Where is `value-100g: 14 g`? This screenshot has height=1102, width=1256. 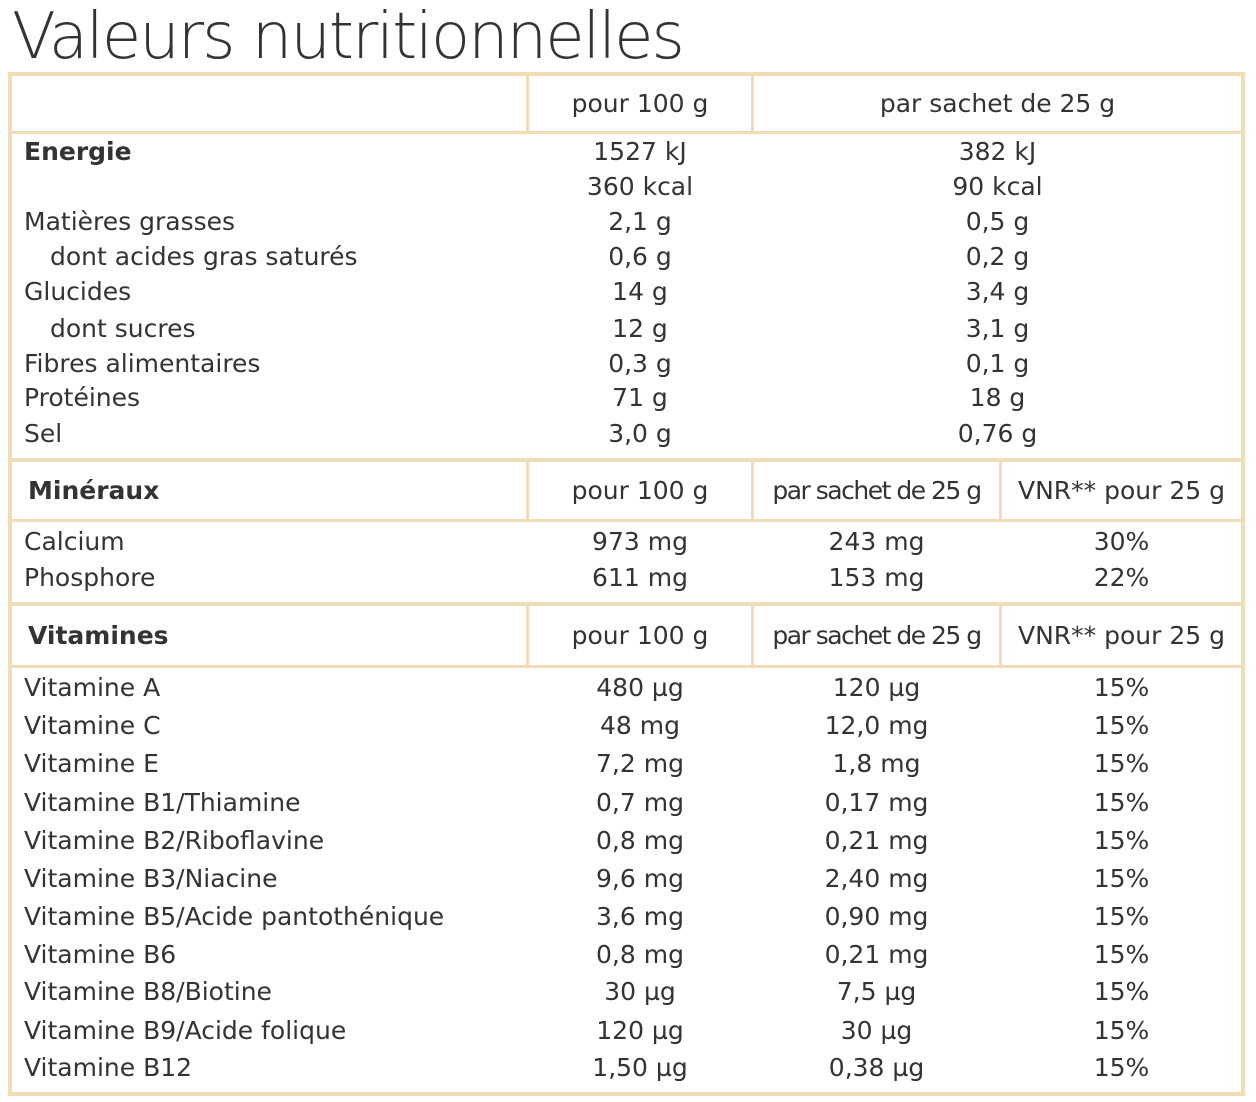 value-100g: 14 g is located at coordinates (640, 291).